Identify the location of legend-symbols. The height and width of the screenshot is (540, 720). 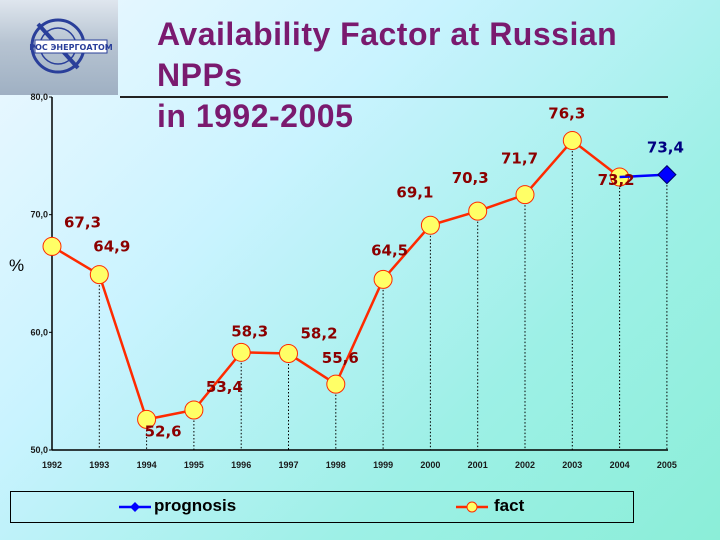
(303, 507).